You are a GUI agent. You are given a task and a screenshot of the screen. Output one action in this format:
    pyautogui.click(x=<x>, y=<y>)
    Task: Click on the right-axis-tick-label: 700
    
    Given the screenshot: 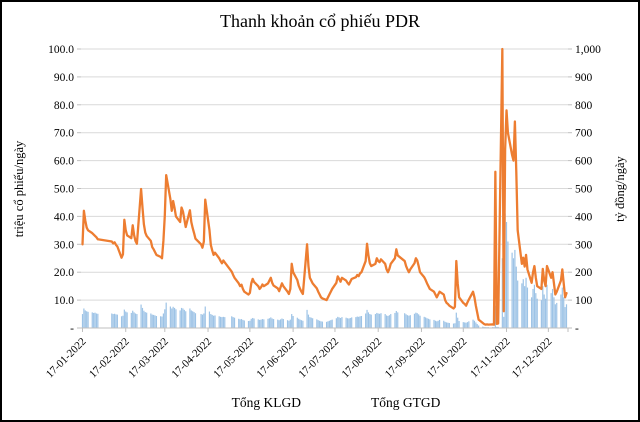 What is the action you would take?
    pyautogui.click(x=584, y=134)
    